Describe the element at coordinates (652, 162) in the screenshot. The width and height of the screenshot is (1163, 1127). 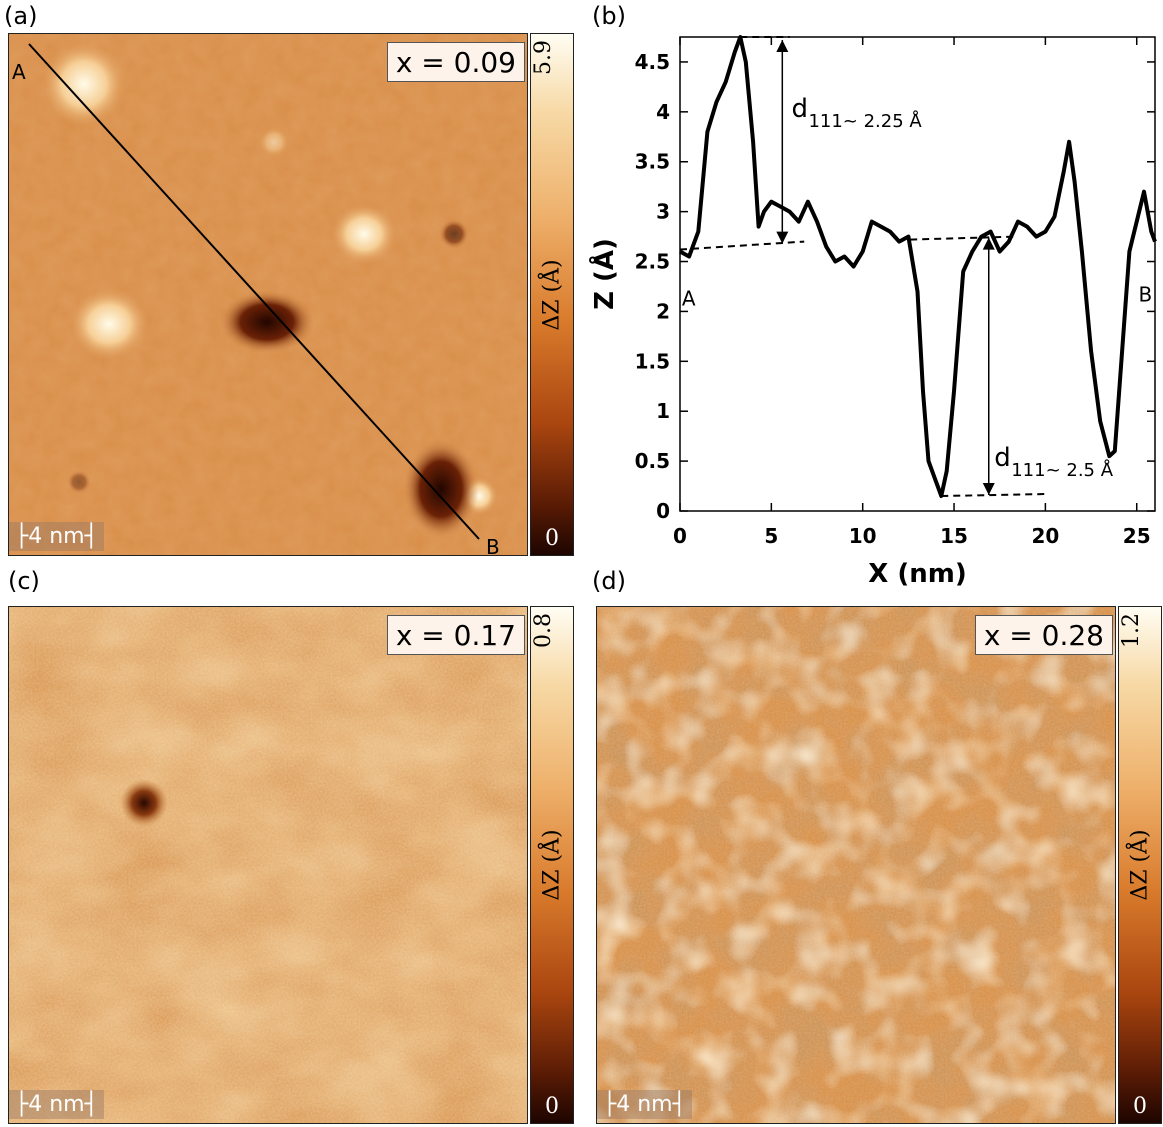
I see `y-tick-label: 3.5` at that location.